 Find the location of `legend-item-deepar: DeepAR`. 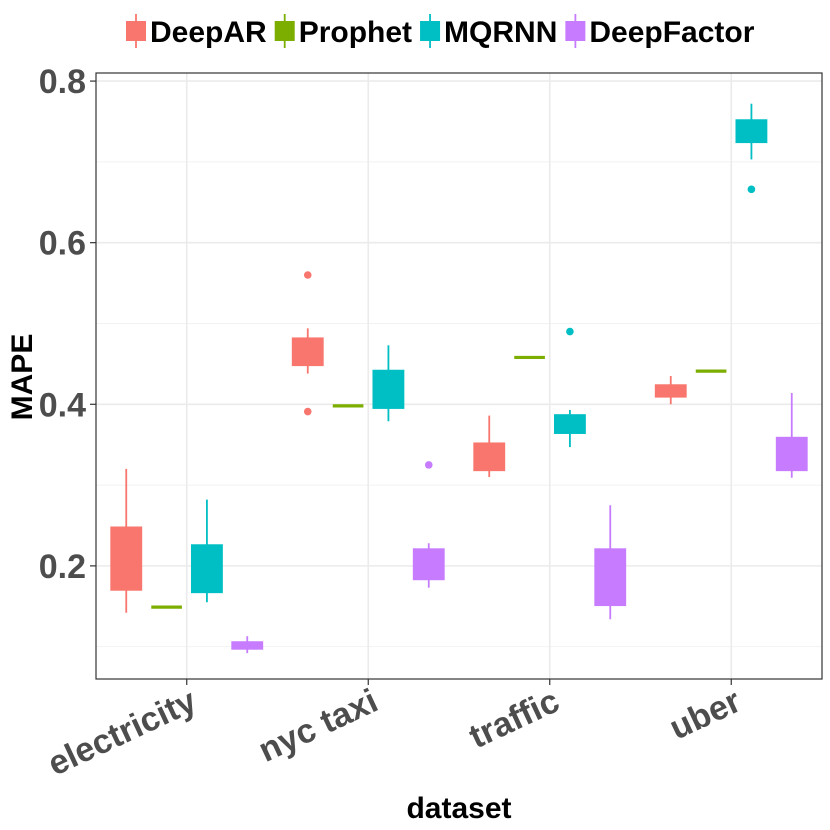

legend-item-deepar: DeepAR is located at coordinates (196, 31).